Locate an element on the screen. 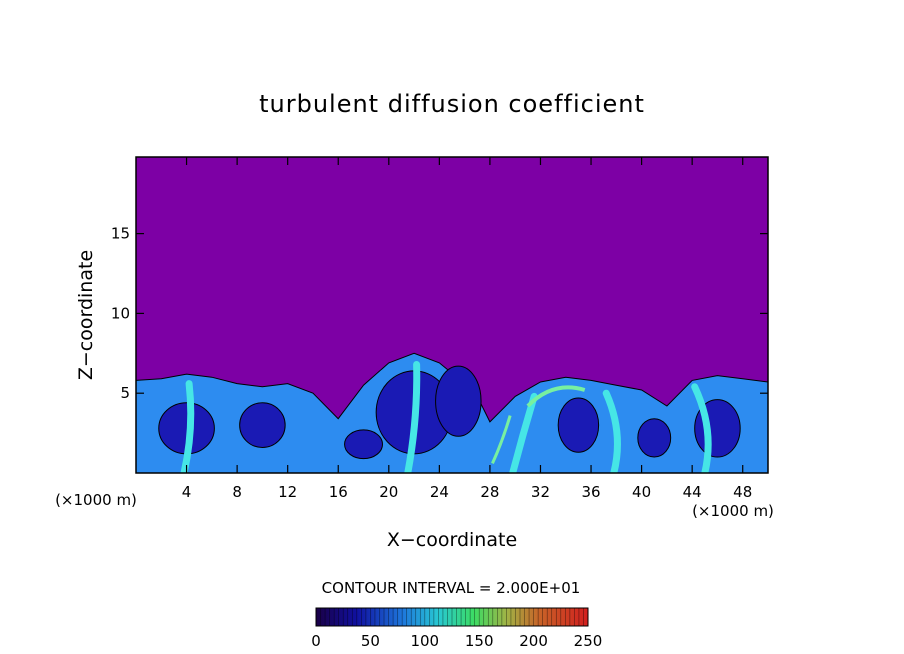  colorbar-tick-label: 250 is located at coordinates (588, 641).